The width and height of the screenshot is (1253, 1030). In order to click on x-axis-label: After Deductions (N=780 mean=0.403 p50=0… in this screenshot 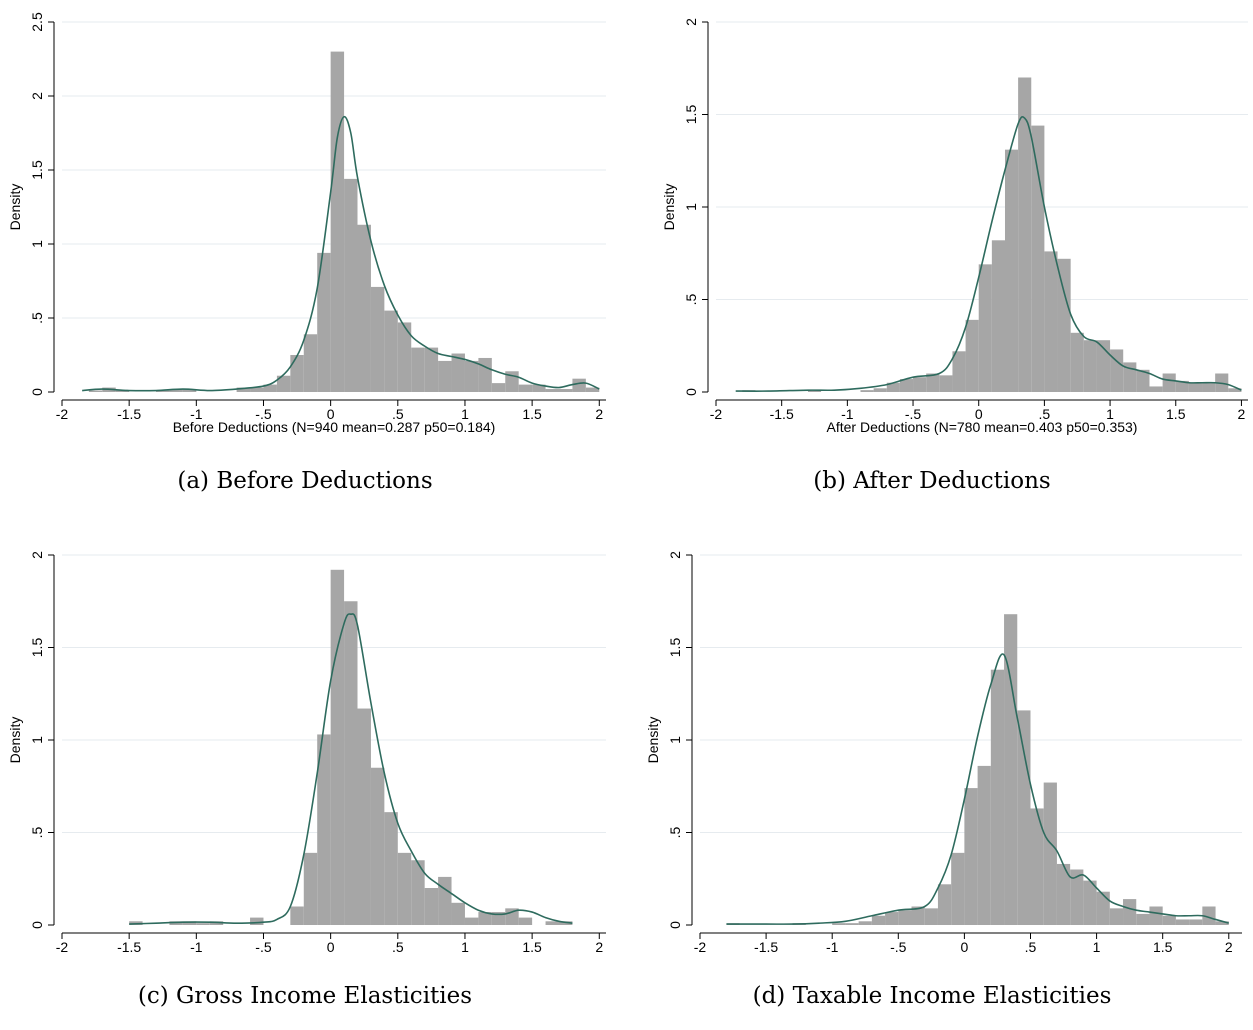, I will do `click(982, 427)`.